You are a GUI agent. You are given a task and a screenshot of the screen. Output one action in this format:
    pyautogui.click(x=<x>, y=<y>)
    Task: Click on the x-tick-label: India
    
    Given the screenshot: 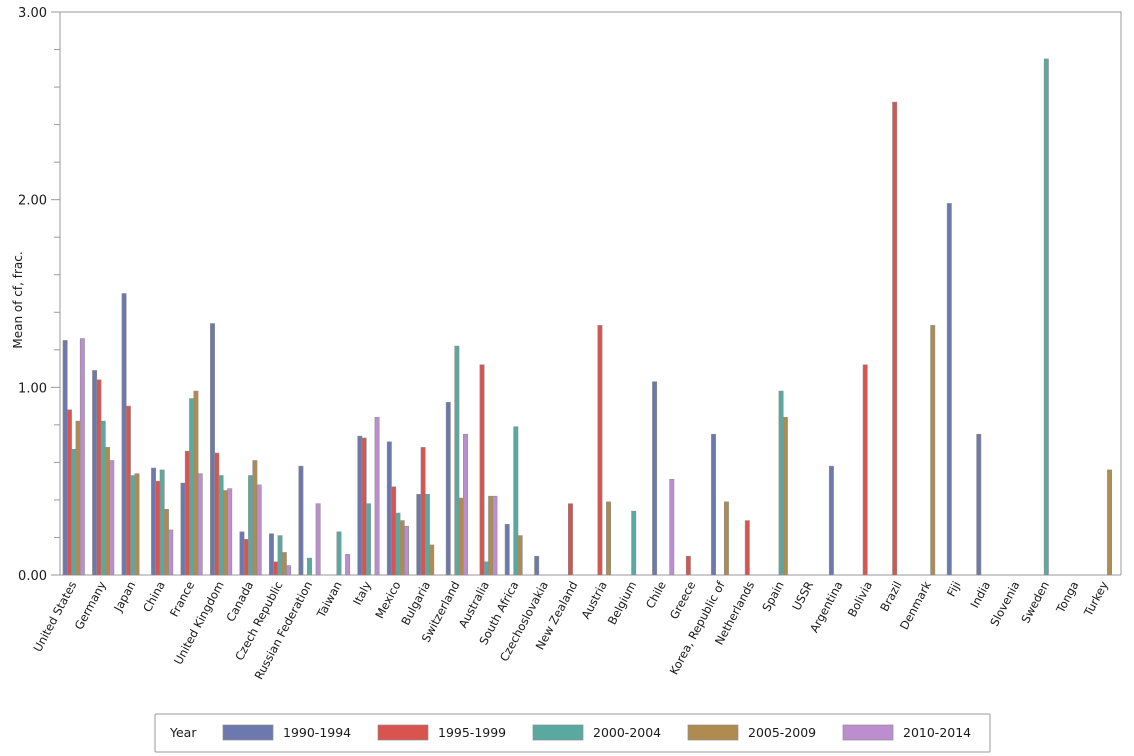 What is the action you would take?
    pyautogui.click(x=980, y=595)
    